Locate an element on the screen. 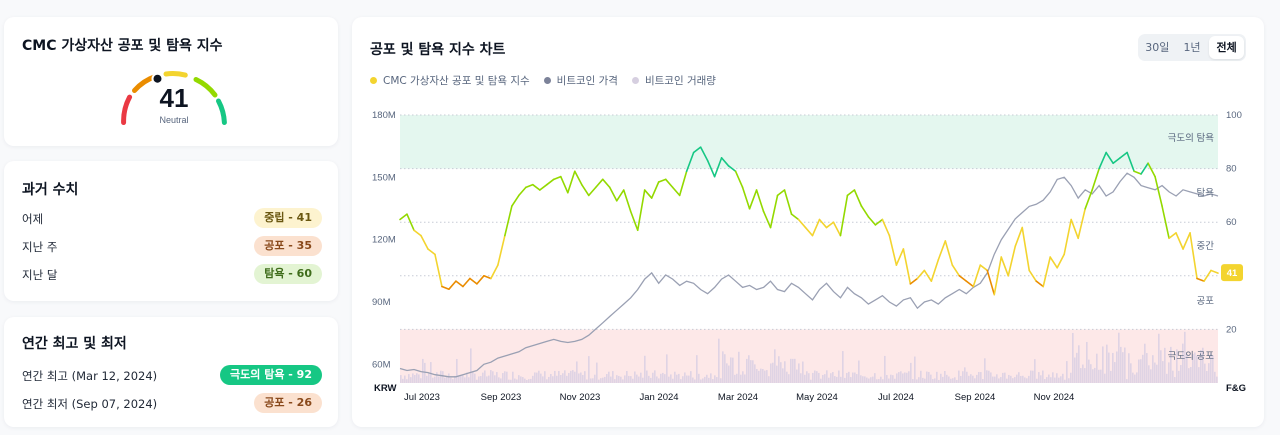 The height and width of the screenshot is (435, 1280). left-axis-unit: KRW is located at coordinates (385, 388).